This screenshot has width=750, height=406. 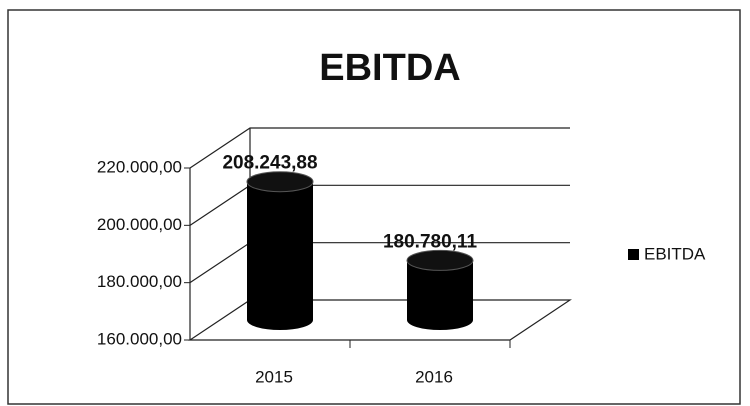 What do you see at coordinates (633, 254) in the screenshot?
I see `legend-swatch` at bounding box center [633, 254].